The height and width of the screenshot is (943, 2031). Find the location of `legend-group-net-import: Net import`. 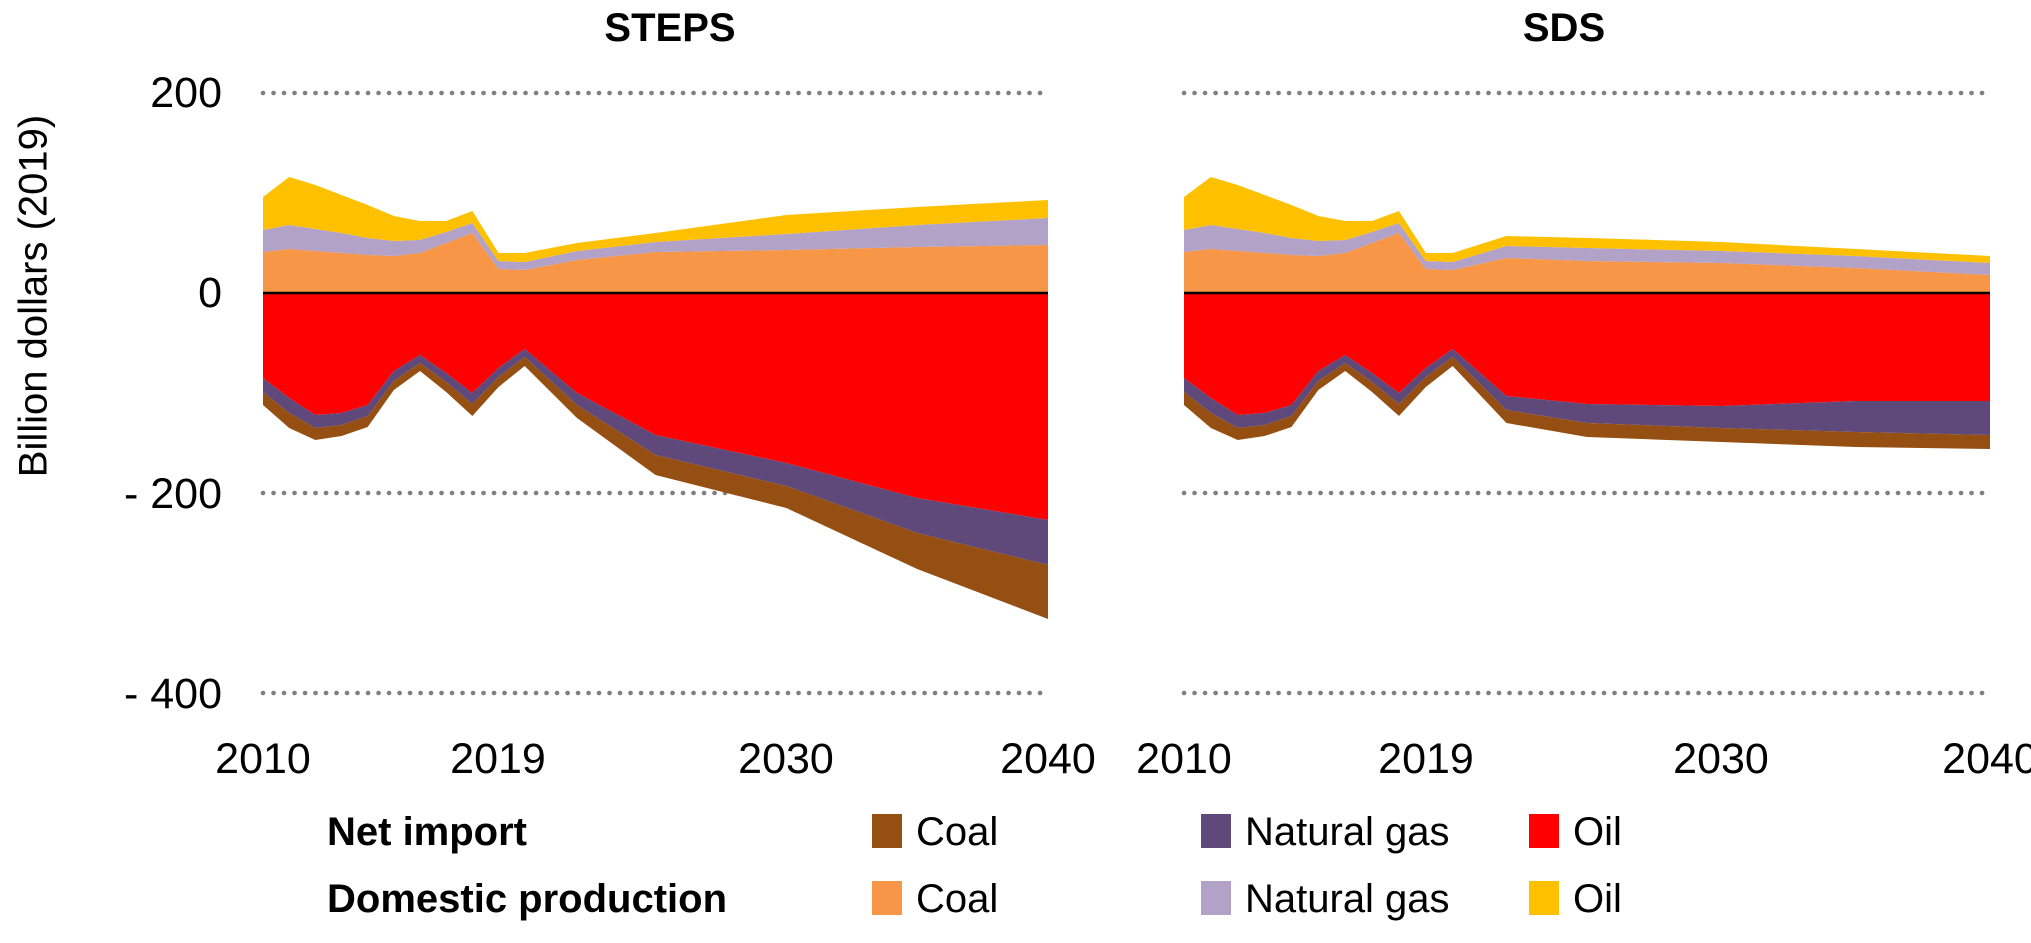

legend-group-net-import: Net import is located at coordinates (427, 832).